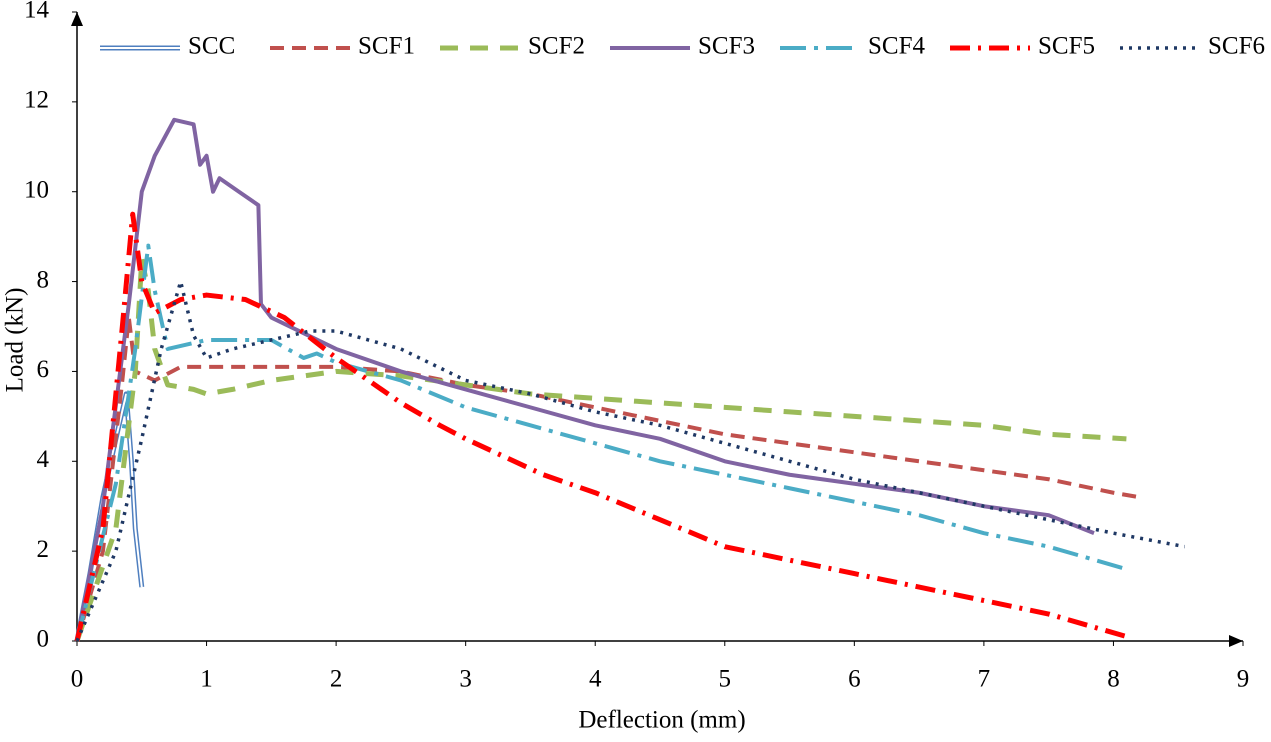 The width and height of the screenshot is (1271, 742). What do you see at coordinates (1066, 46) in the screenshot?
I see `legend-label: SCF5` at bounding box center [1066, 46].